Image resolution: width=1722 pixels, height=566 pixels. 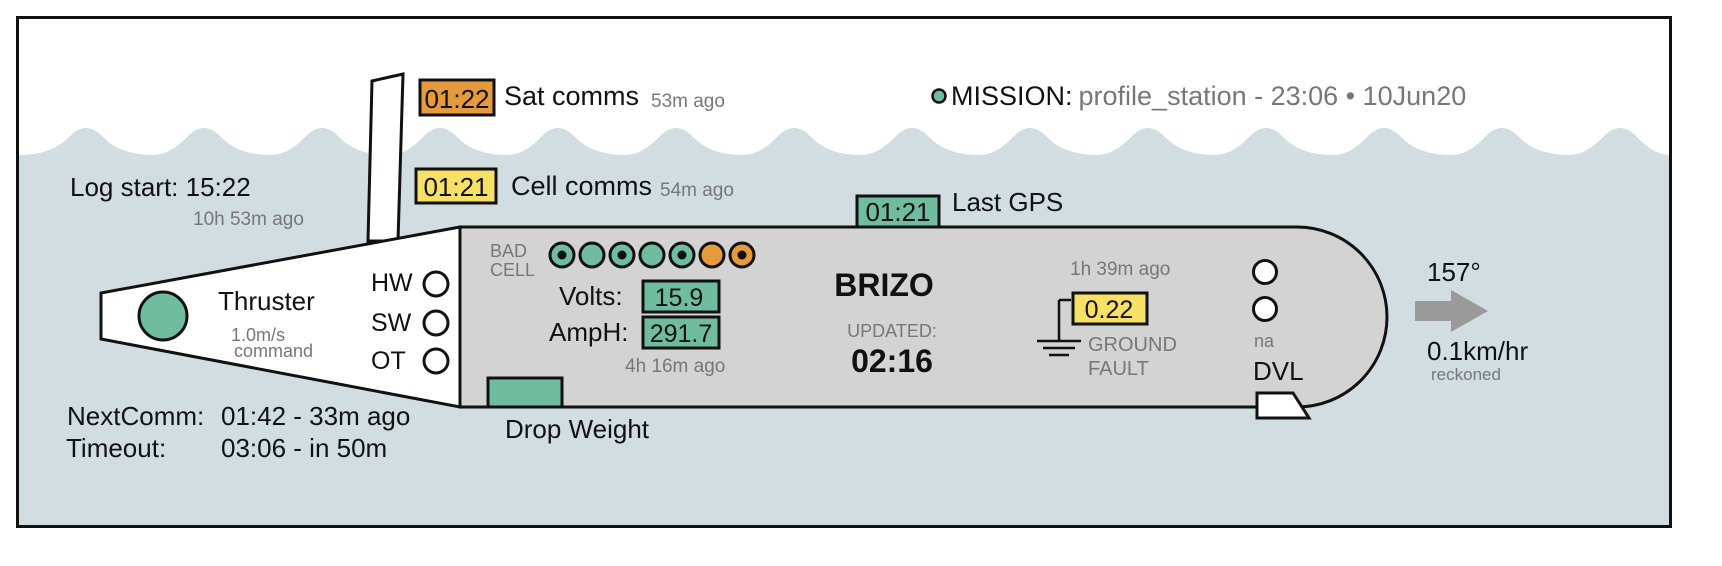 I want to click on sat-comms-badge, so click(x=457, y=97).